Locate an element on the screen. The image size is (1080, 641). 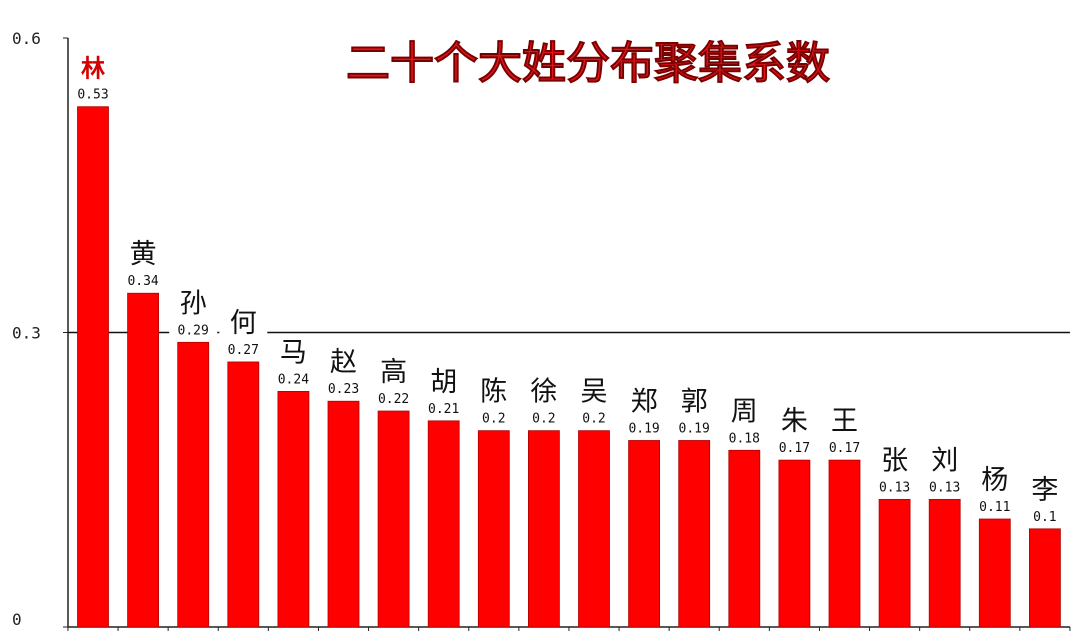
category-label: 黄 is located at coordinates (143, 254).